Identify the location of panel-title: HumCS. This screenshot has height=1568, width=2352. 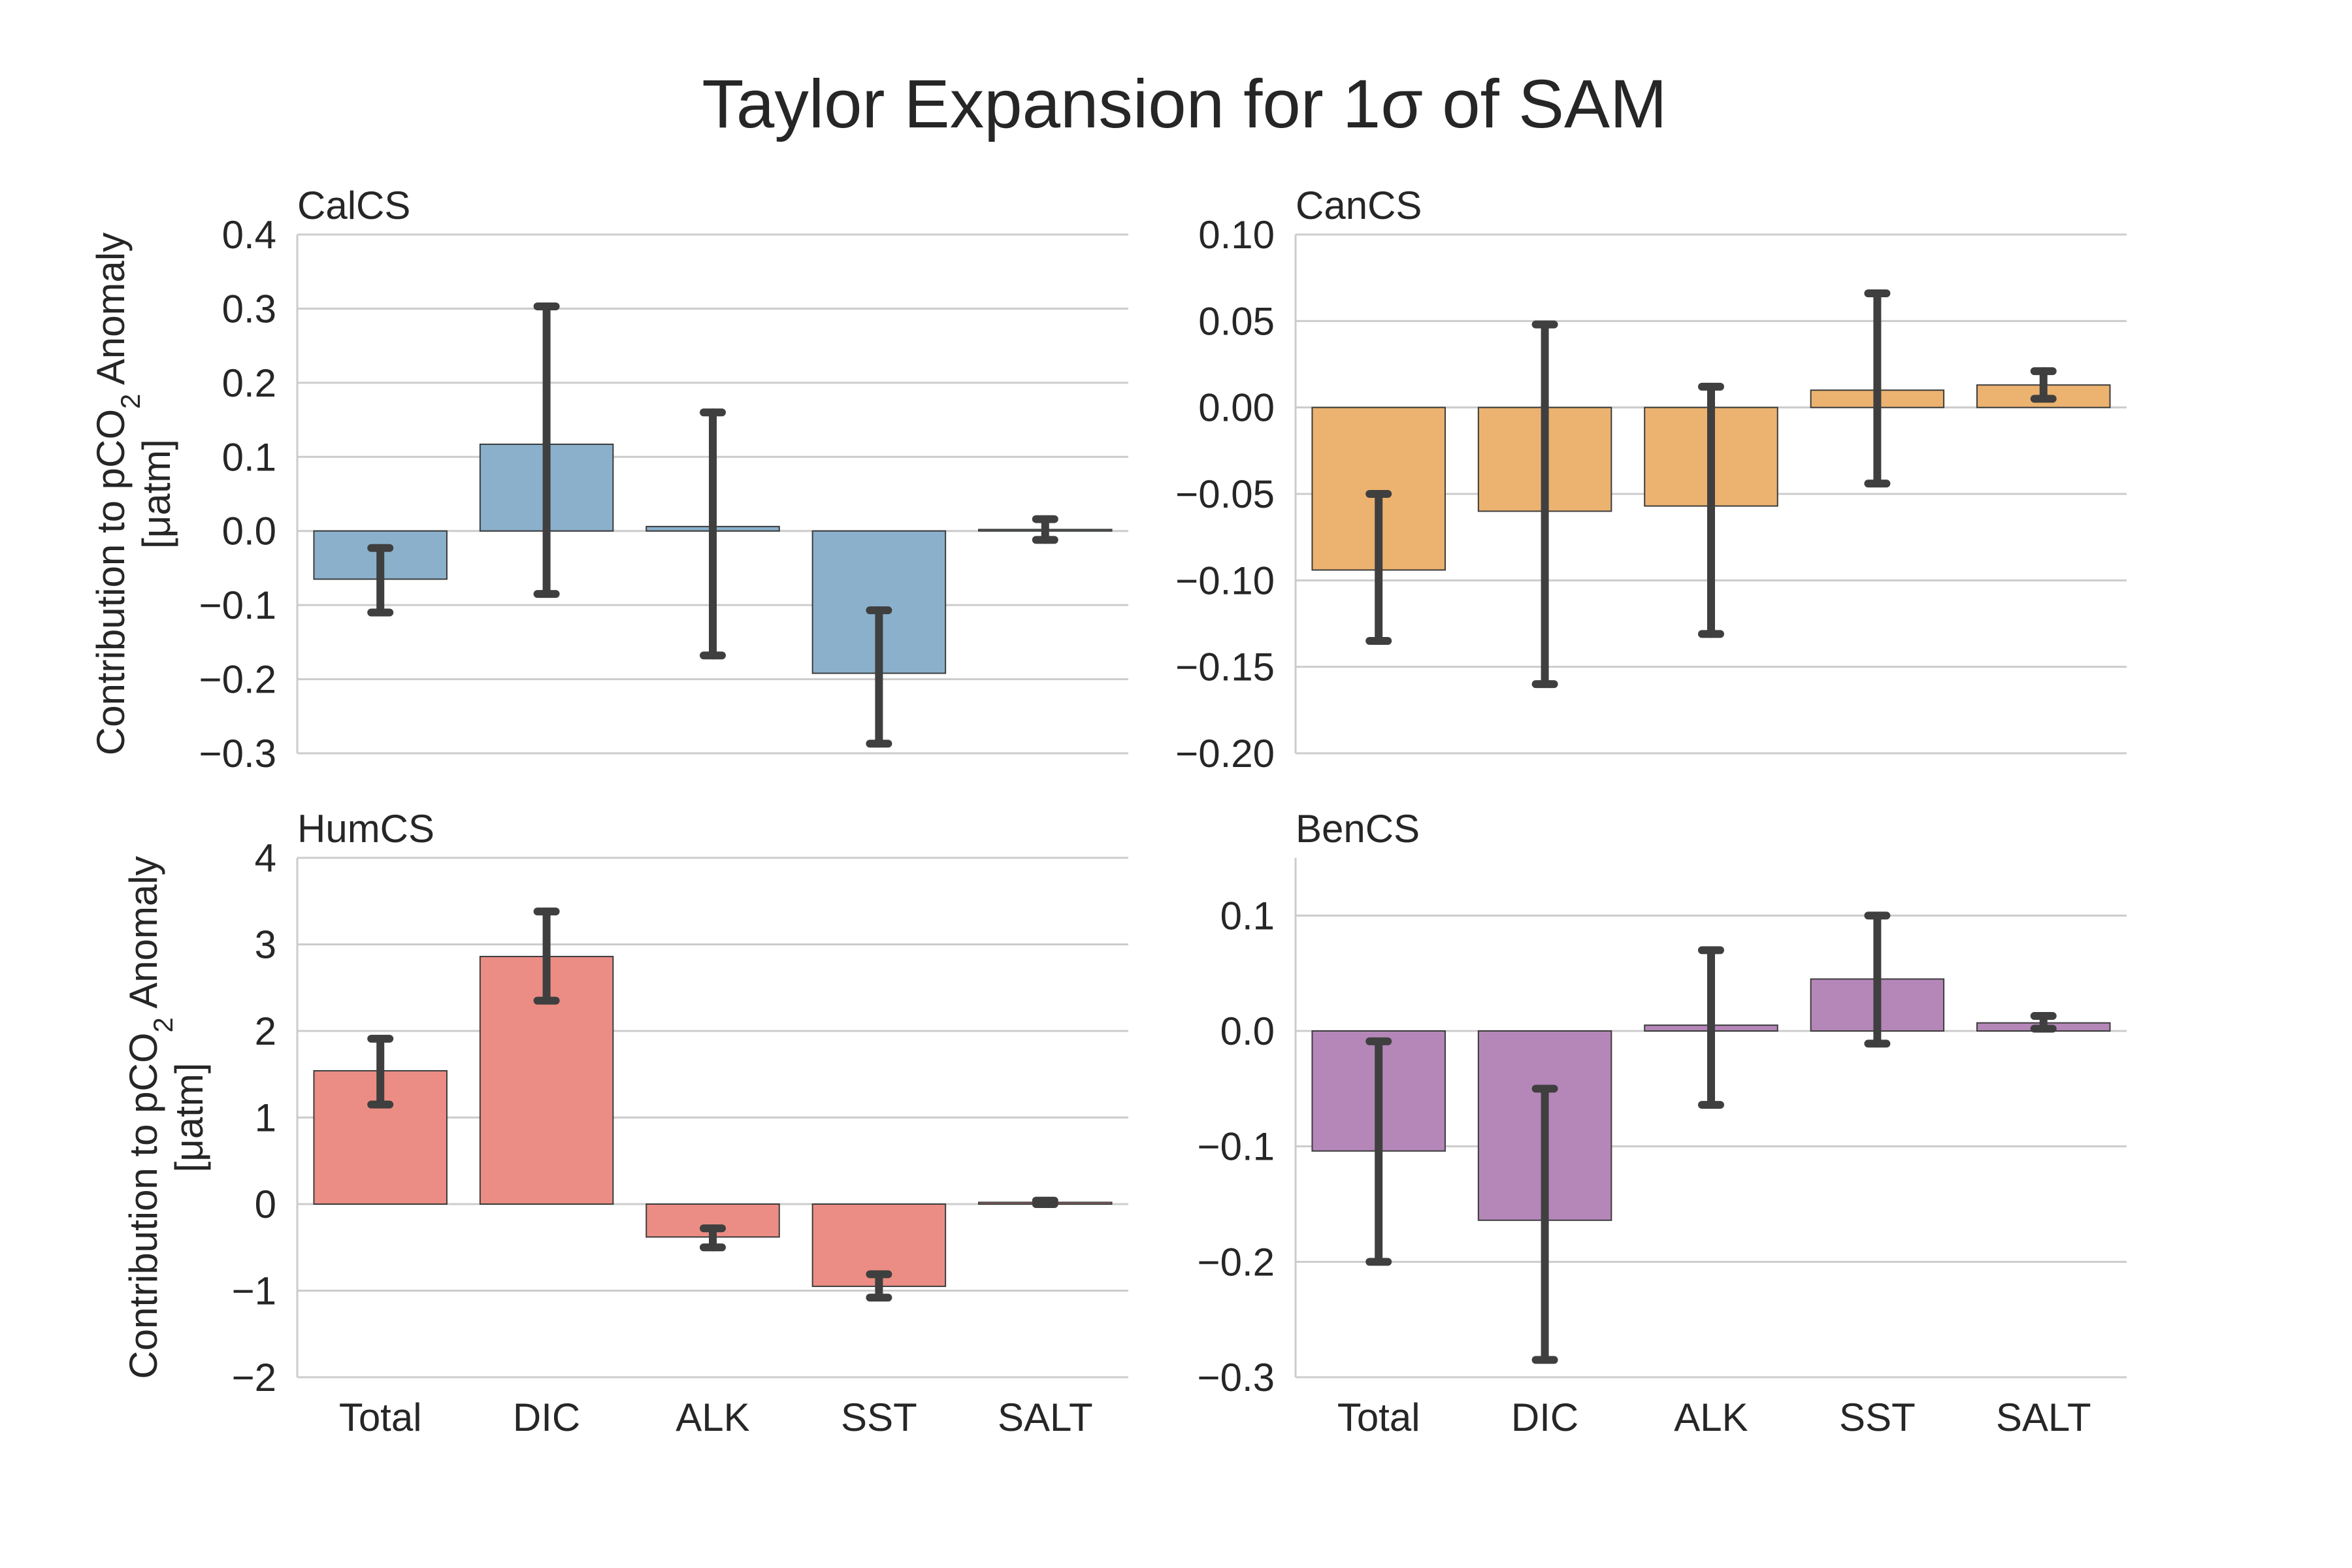
(365, 829).